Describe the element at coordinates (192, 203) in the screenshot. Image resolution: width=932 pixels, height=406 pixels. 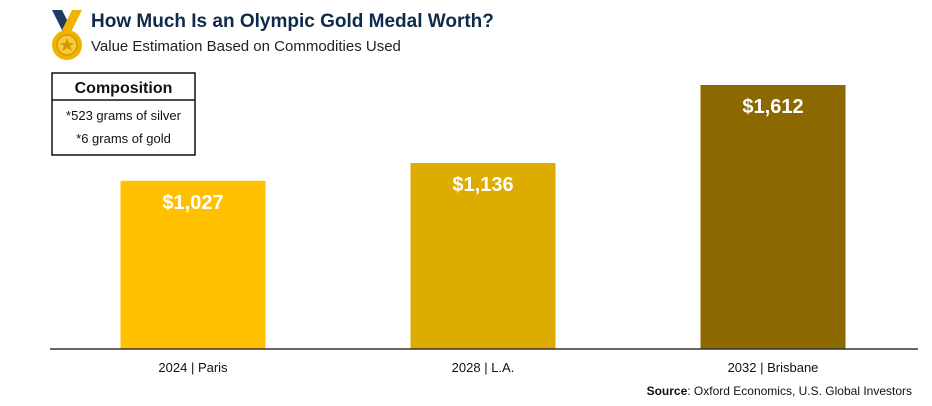
I see `bar-value-label-0: $1,027` at that location.